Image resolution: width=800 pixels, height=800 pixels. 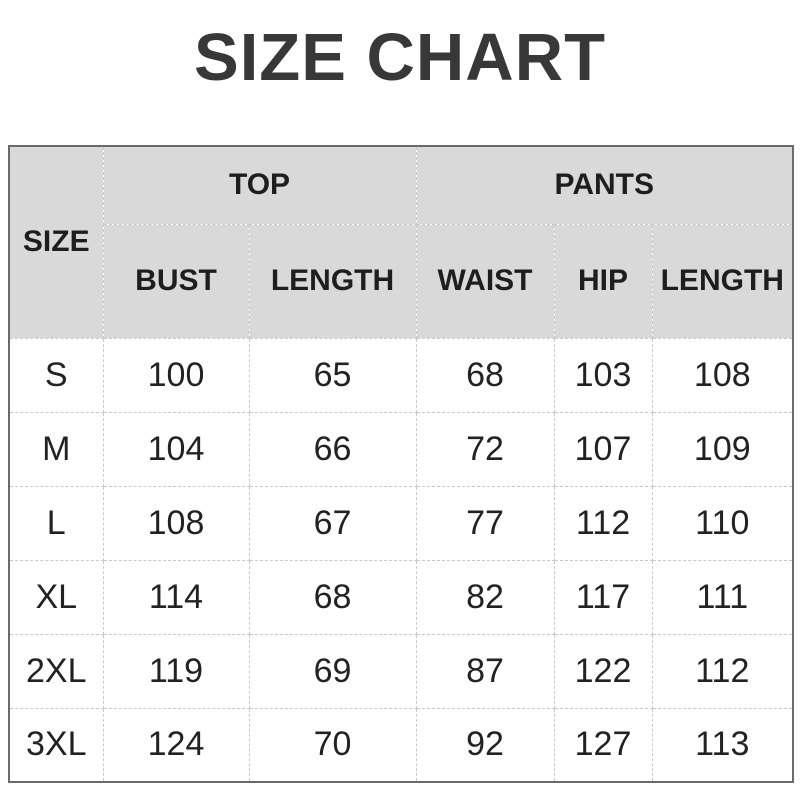 I want to click on value-cell: 100, so click(x=176, y=375).